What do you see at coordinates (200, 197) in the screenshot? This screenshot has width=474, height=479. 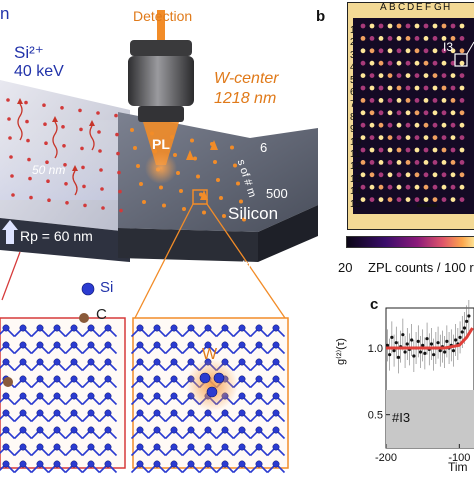 I see `selected-site-box` at bounding box center [200, 197].